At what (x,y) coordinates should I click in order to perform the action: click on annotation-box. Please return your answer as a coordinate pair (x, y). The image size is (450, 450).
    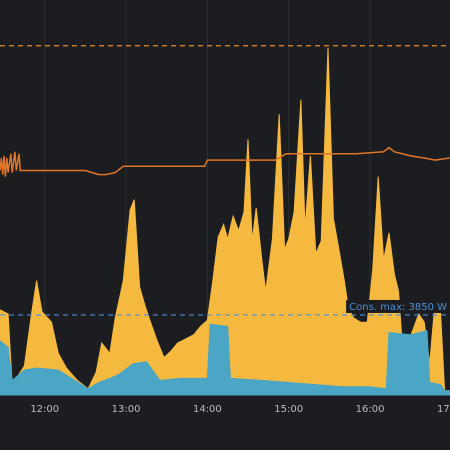
    Looking at the image, I should click on (398, 306).